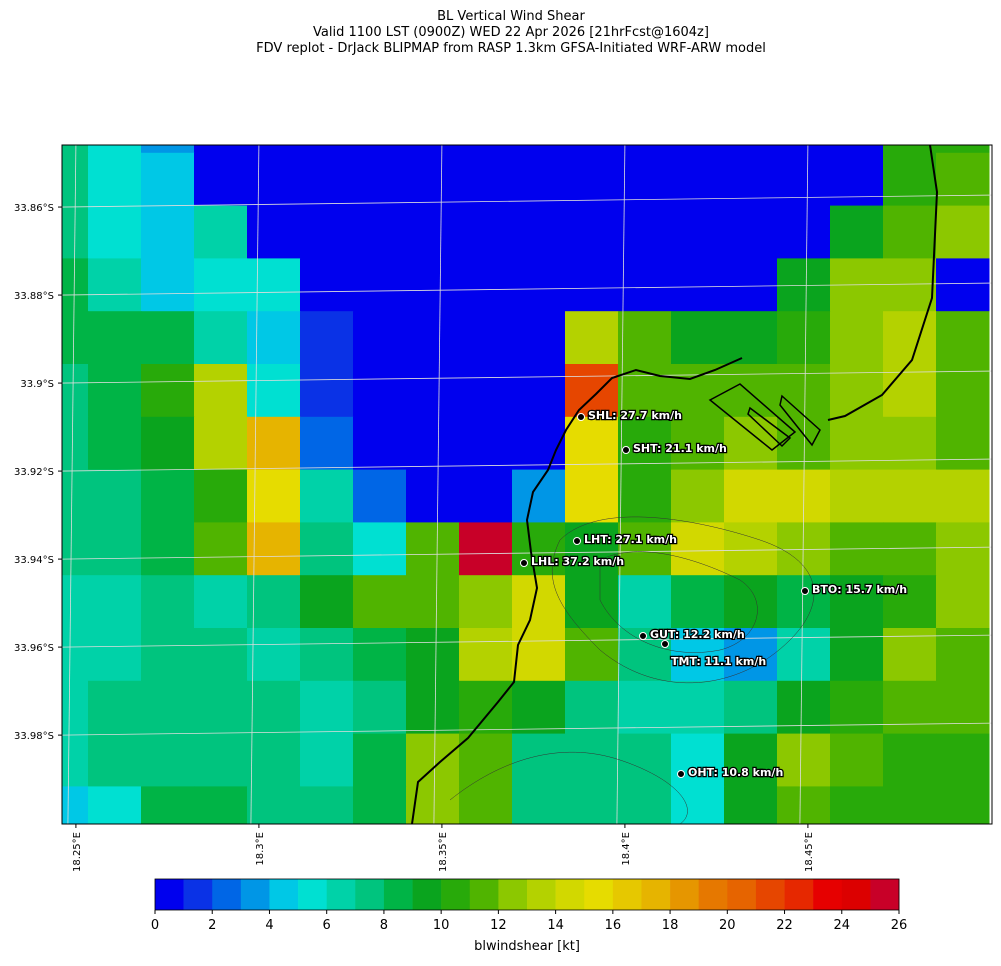 The image size is (1001, 966). Describe the element at coordinates (34, 472) in the screenshot. I see `y-tick-label: 33.92°S` at that location.